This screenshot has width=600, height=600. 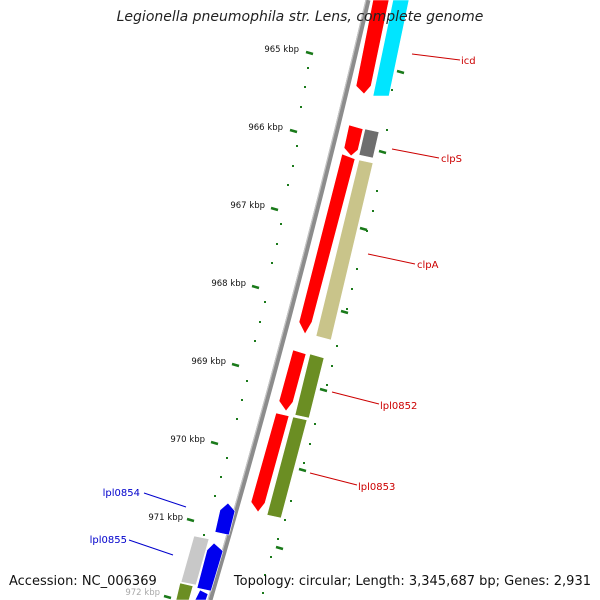 I want to click on gene-label-icd: icd, so click(x=468, y=61).